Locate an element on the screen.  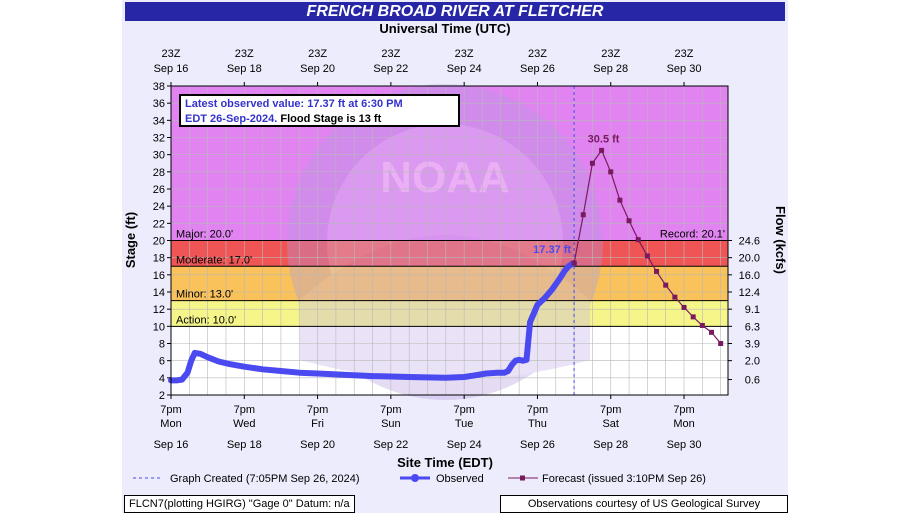
left-tick-label: 22 is located at coordinates (159, 224).